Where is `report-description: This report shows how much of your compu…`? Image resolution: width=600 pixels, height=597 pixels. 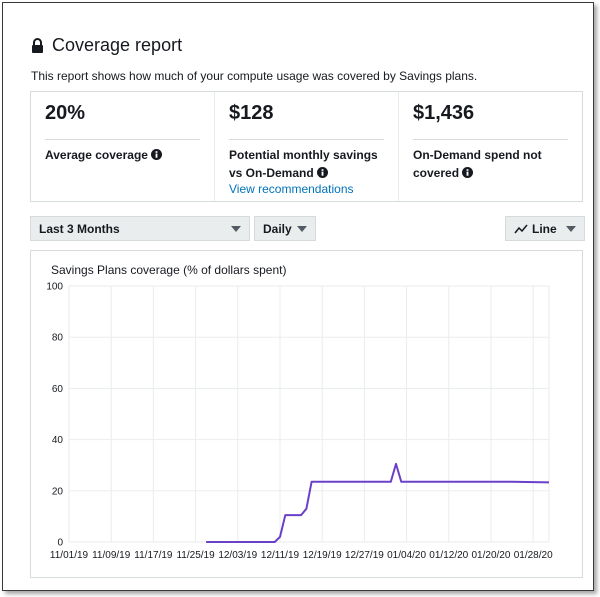
report-description: This report shows how much of your compu… is located at coordinates (254, 76).